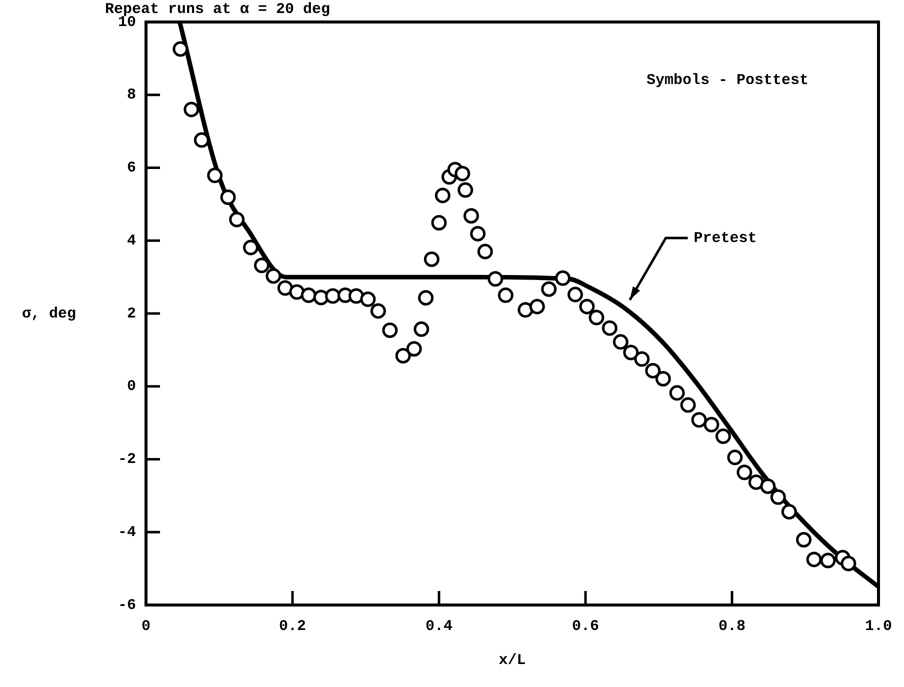  Describe the element at coordinates (131, 95) in the screenshot. I see `y-tick-label: 8` at that location.